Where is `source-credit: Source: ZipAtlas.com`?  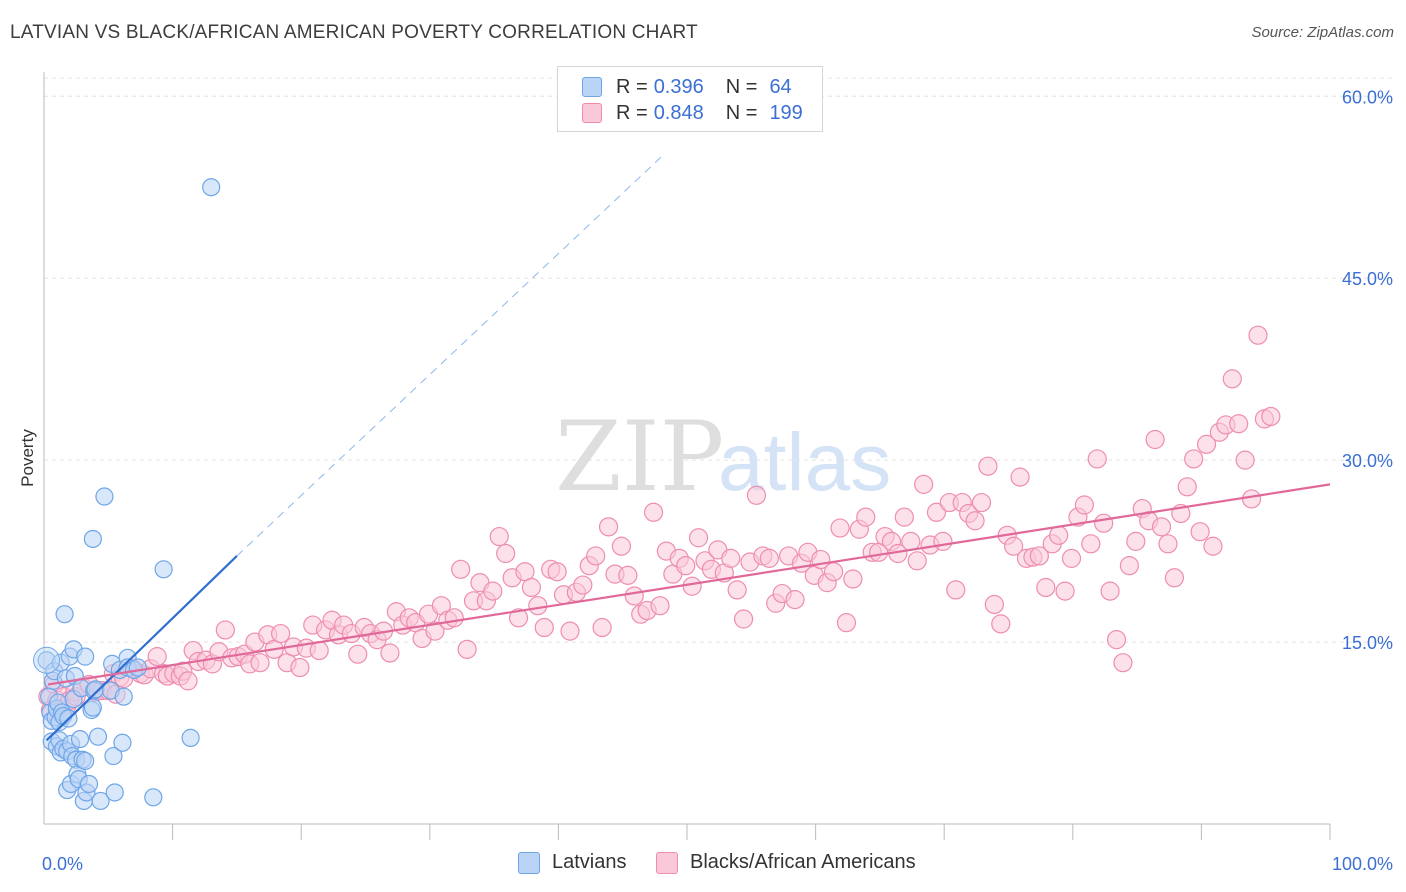
source-credit: Source: ZipAtlas.com is located at coordinates (1322, 32).